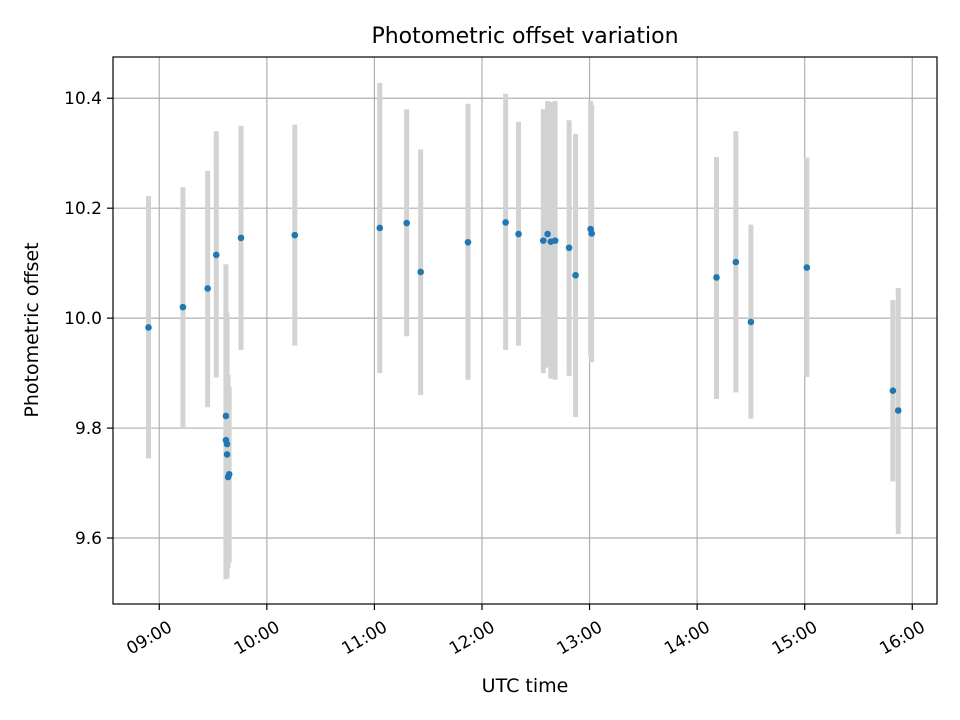 The width and height of the screenshot is (960, 720). I want to click on y-tick-label: 10.4, so click(83, 99).